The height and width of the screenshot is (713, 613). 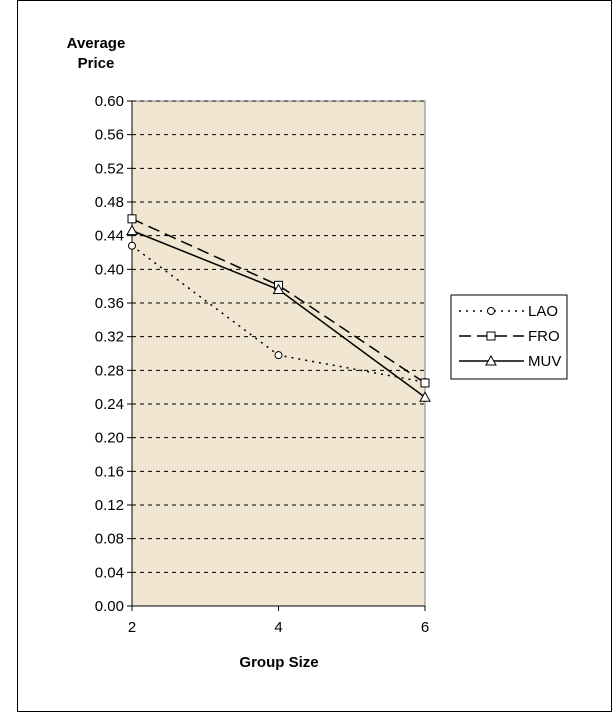 What do you see at coordinates (425, 627) in the screenshot?
I see `x-tick-label: 6` at bounding box center [425, 627].